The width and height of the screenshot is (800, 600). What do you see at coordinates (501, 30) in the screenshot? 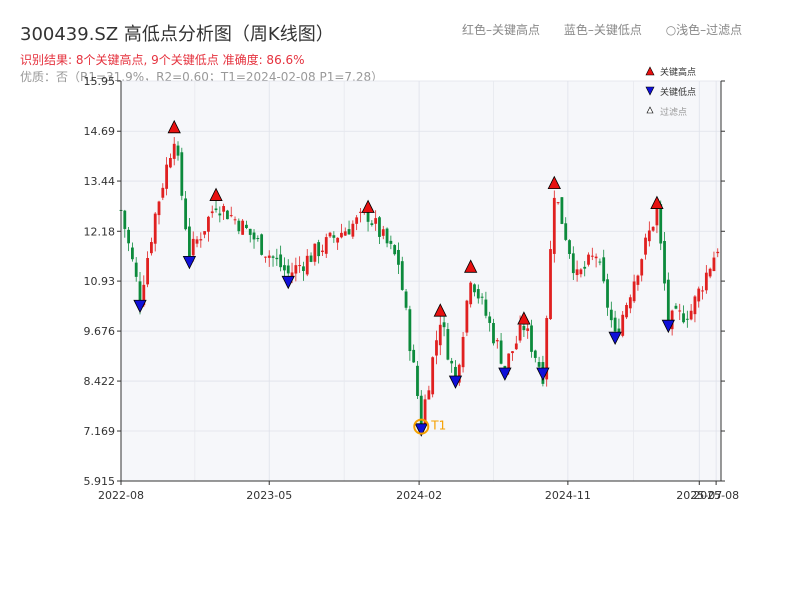
I see `legend-red-text: 红色–关键高点` at bounding box center [501, 30].